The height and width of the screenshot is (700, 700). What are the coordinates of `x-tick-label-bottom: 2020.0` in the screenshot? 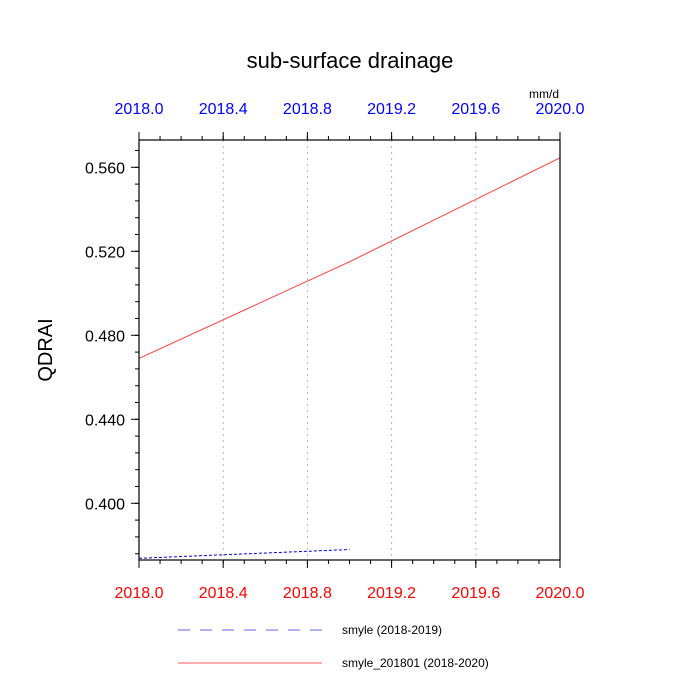 It's located at (560, 593).